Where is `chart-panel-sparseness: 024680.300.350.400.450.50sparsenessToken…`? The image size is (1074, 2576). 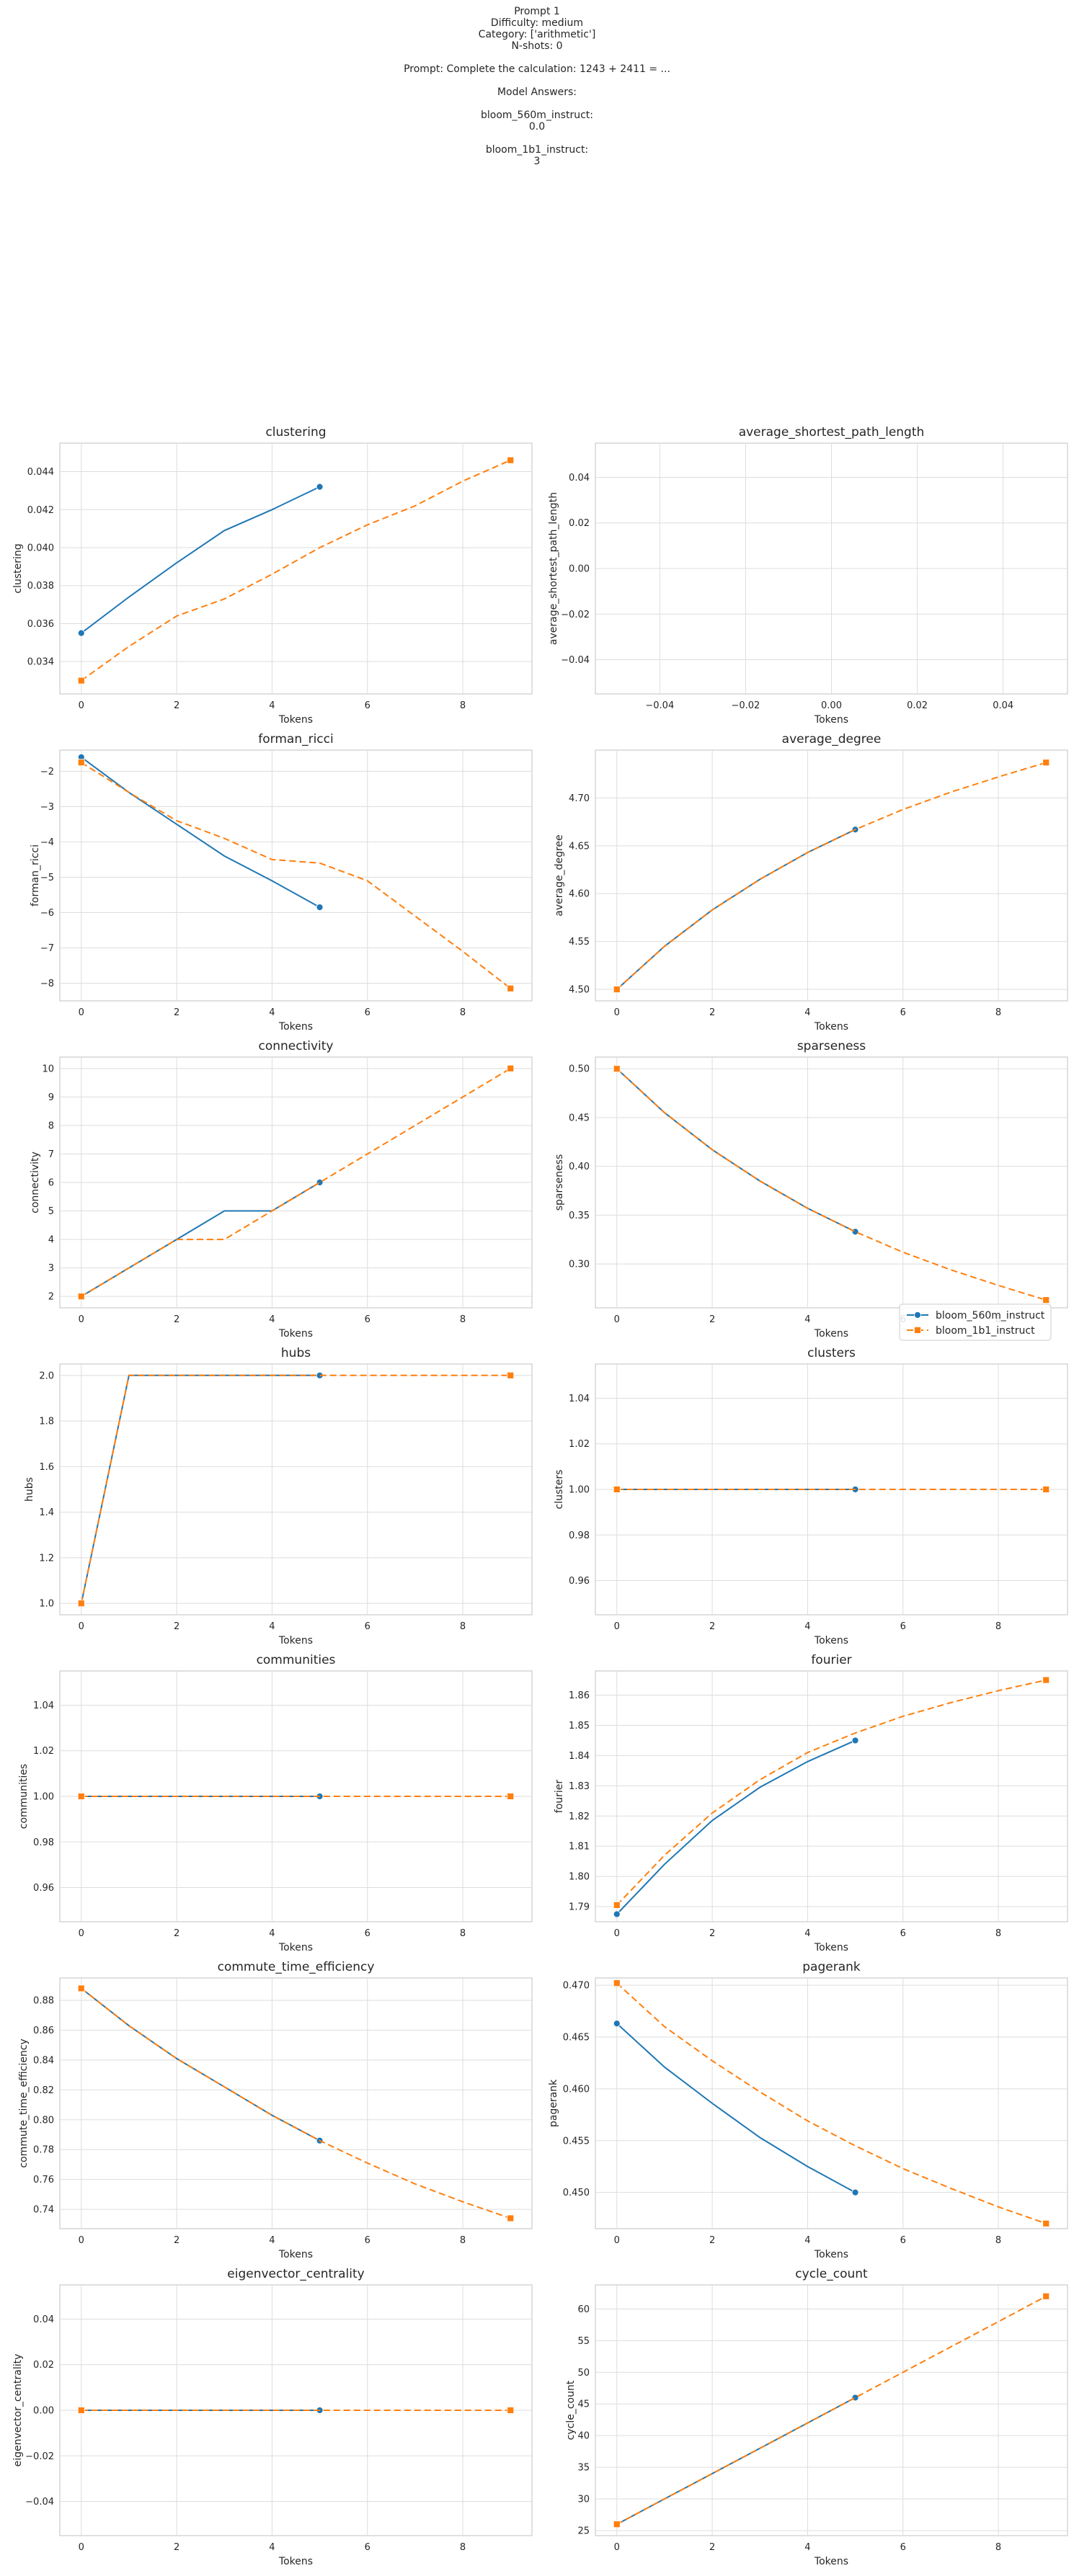 chart-panel-sparseness: 024680.300.350.400.450.50sparsenessToken… is located at coordinates (811, 1189).